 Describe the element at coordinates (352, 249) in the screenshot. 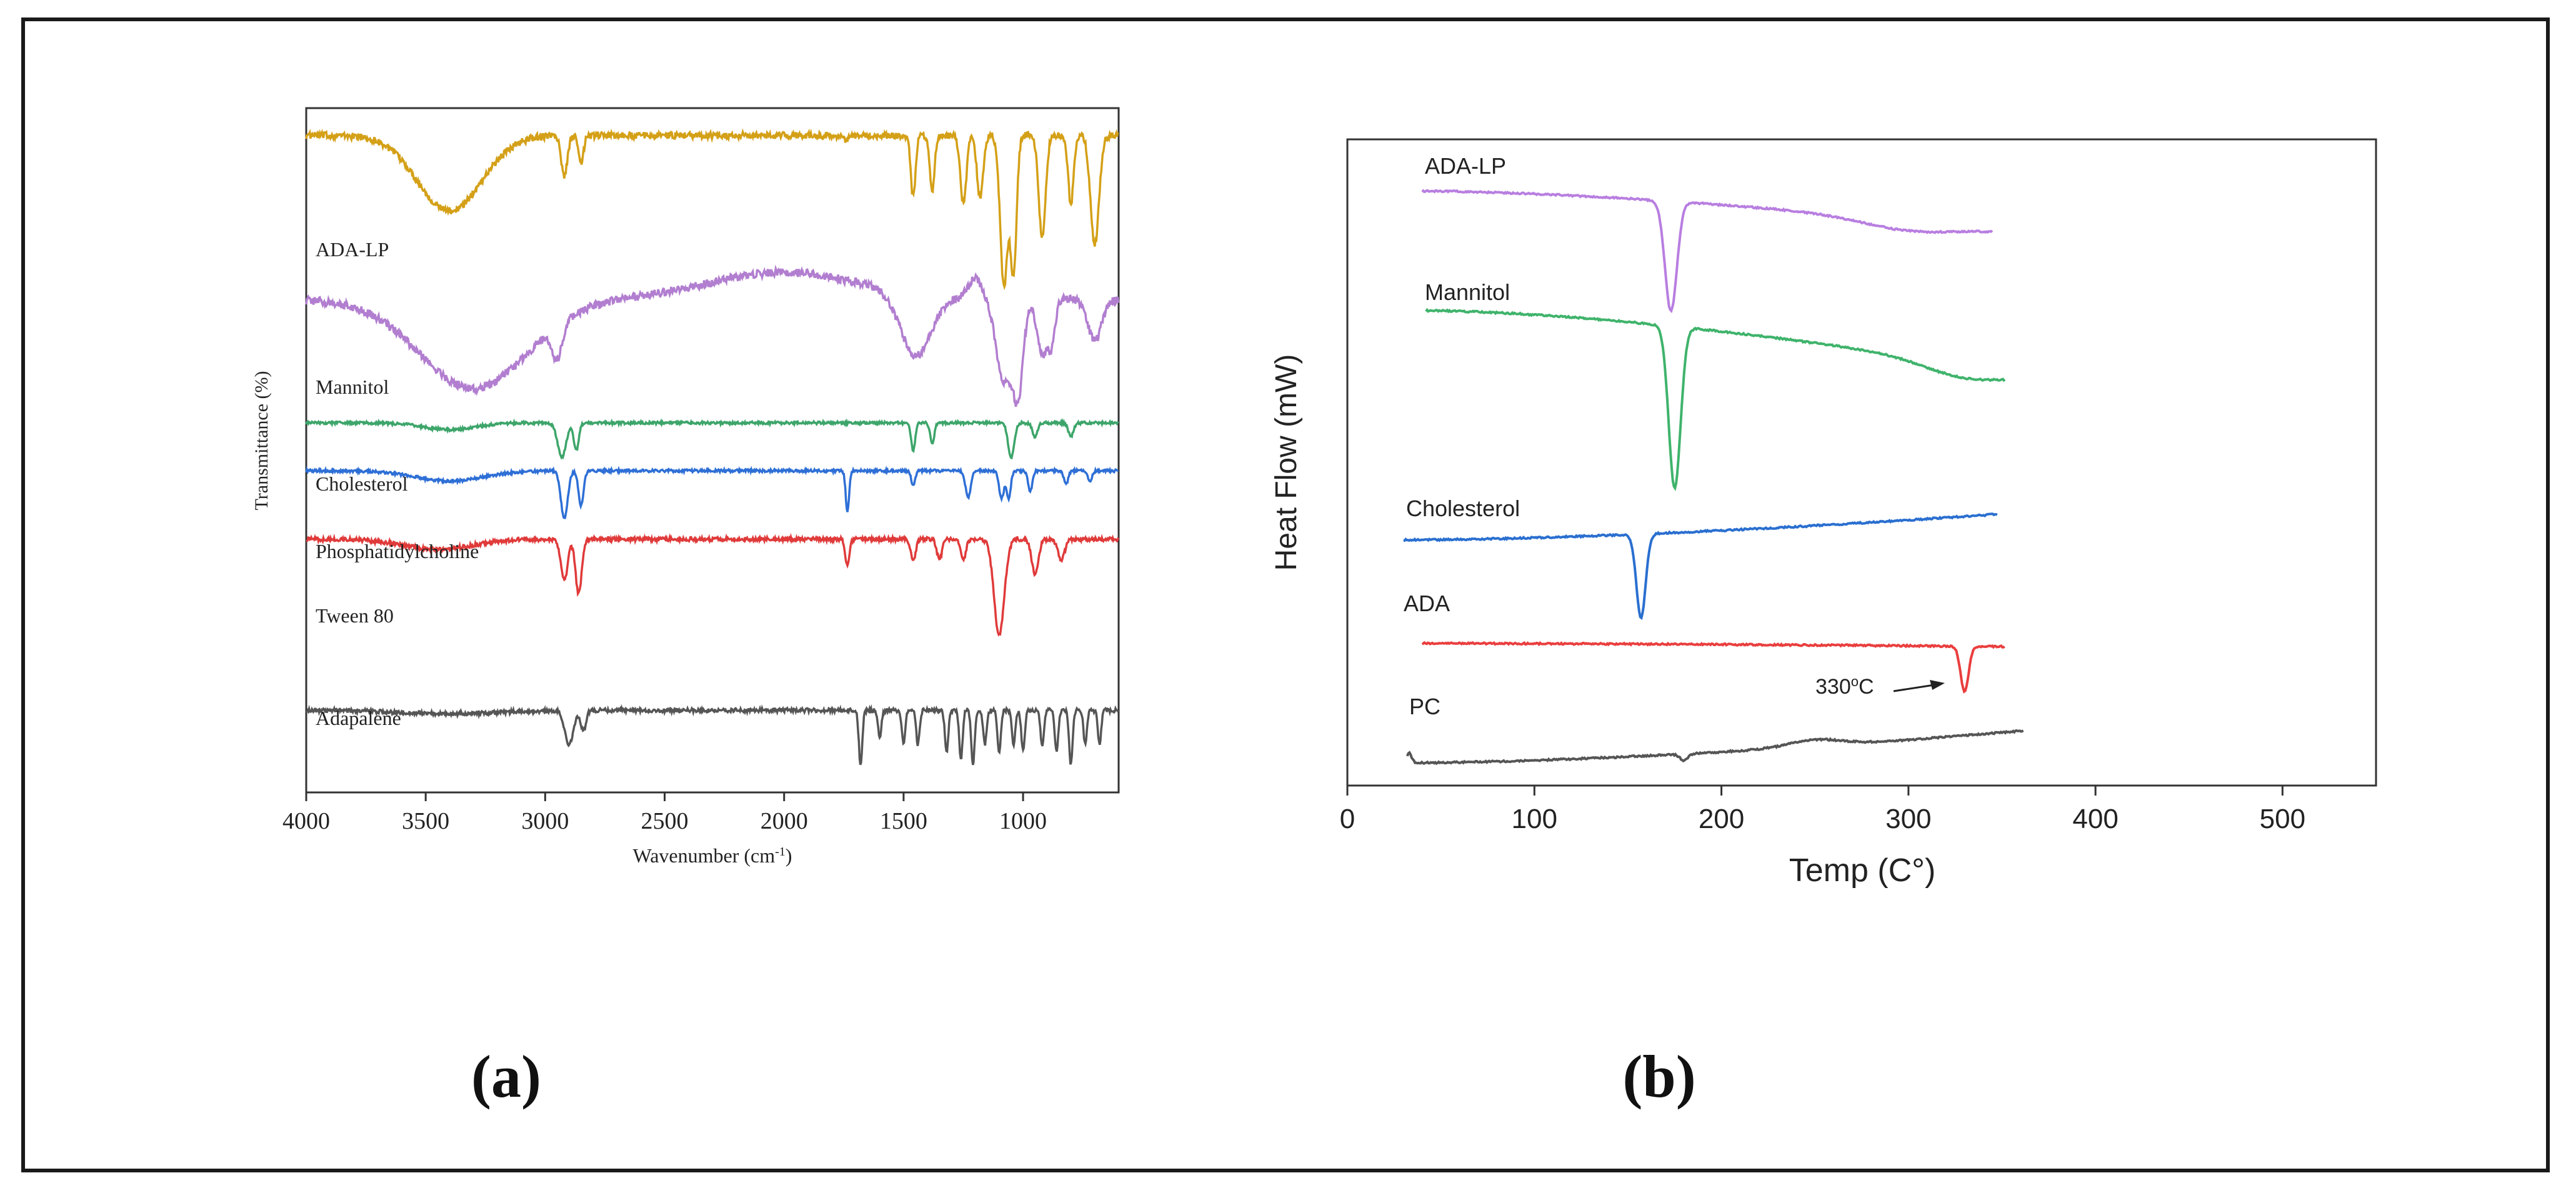

I see `ftir-label-ada-lp: ADA-LP` at that location.